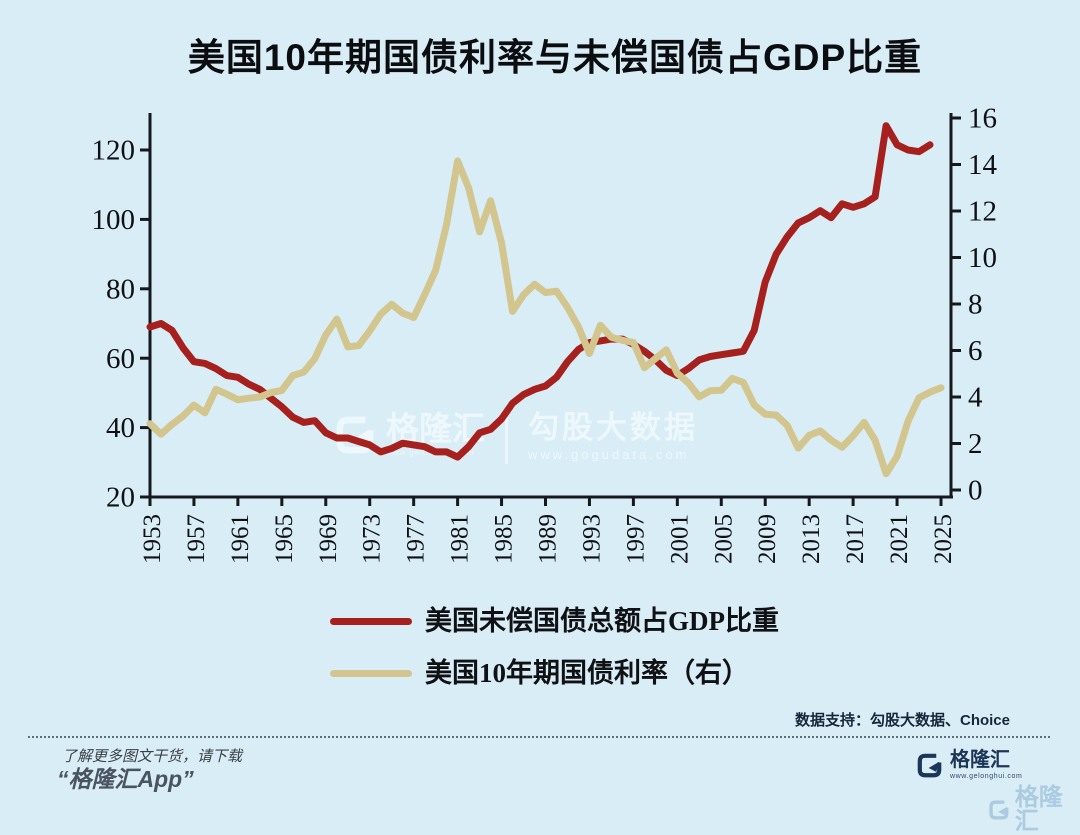 The image size is (1080, 835). I want to click on svg-text: 0, so click(975, 491).